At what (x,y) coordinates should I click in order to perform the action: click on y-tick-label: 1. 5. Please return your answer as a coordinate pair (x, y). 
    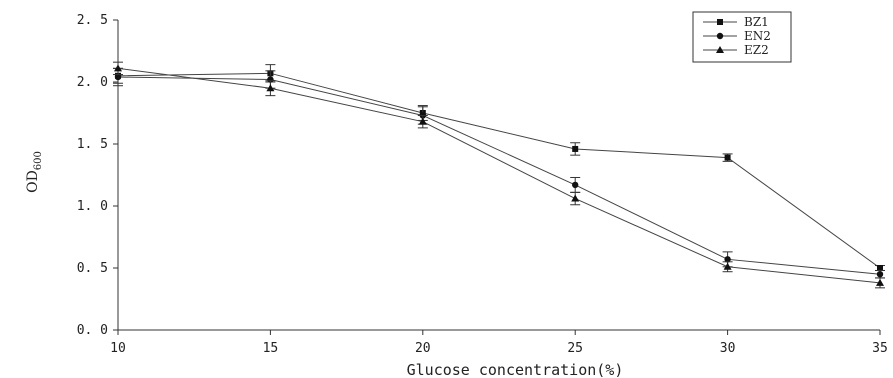
    Looking at the image, I should click on (92, 144).